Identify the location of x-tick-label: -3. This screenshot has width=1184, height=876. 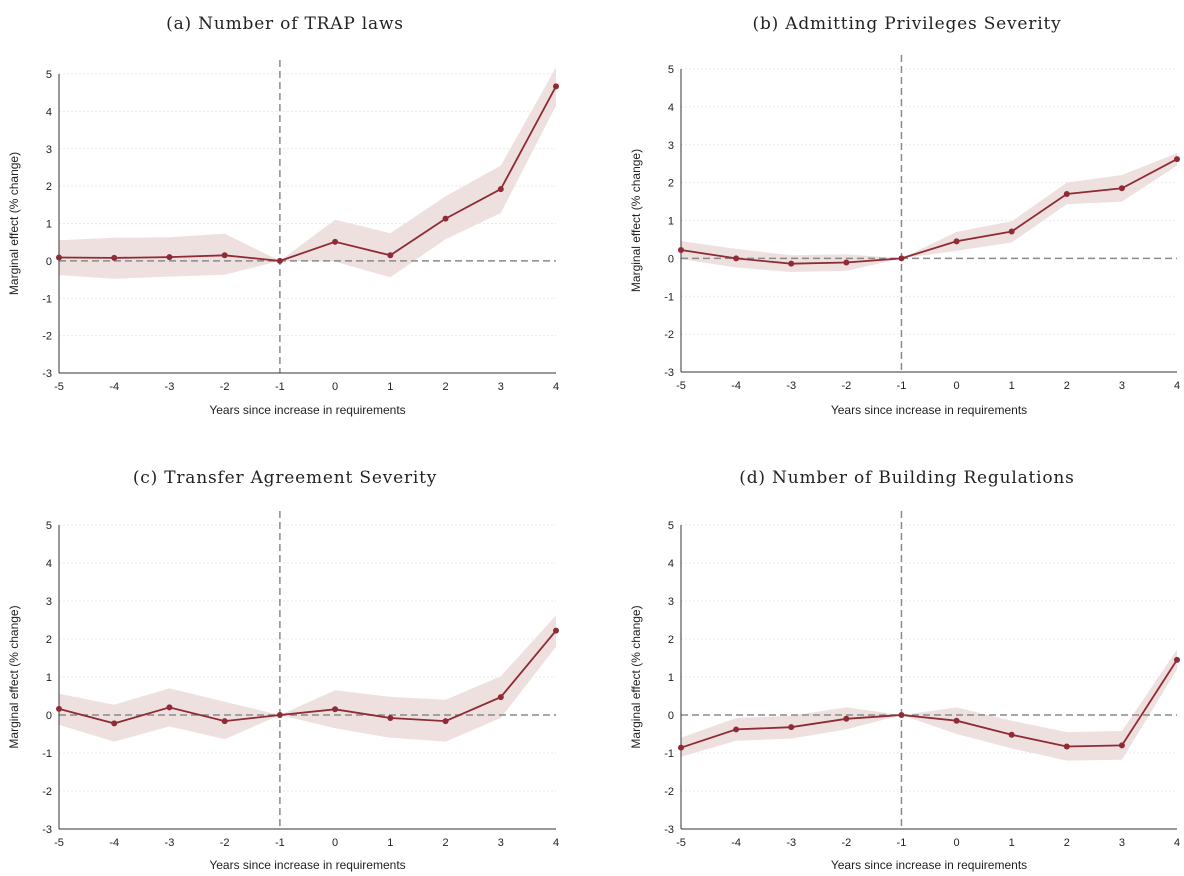
(791, 843).